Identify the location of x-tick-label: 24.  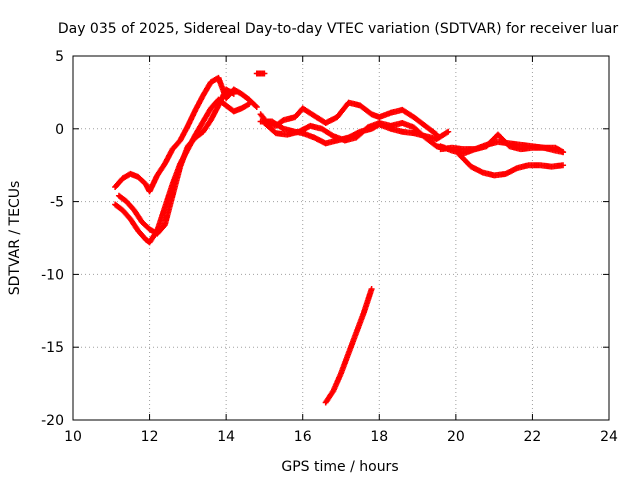
(609, 437).